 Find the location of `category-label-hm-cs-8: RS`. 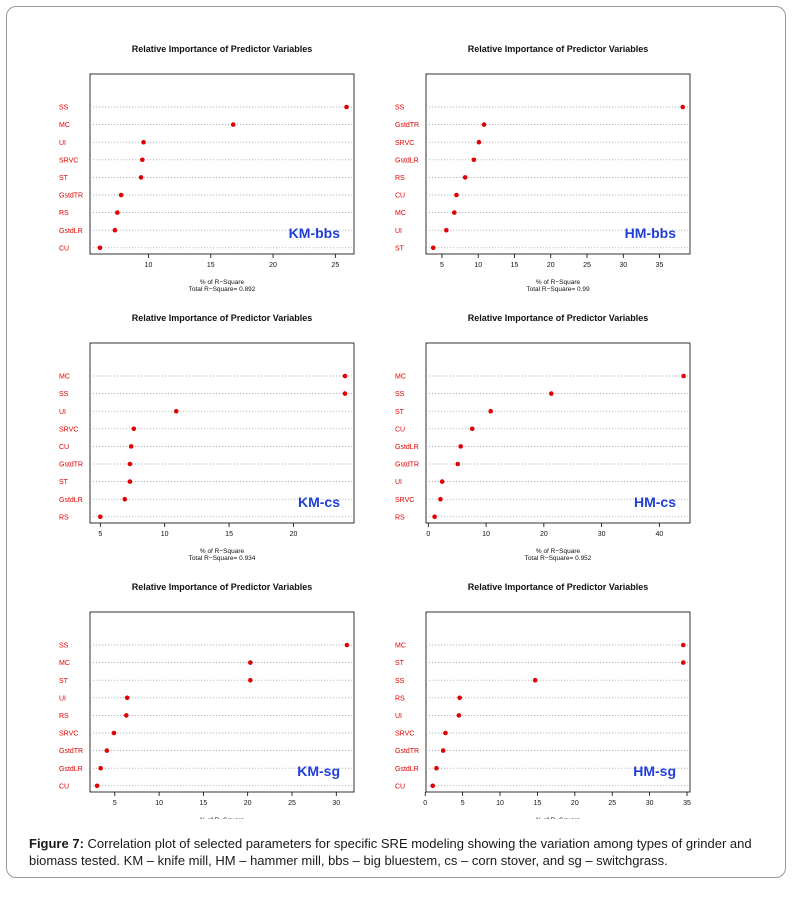

category-label-hm-cs-8: RS is located at coordinates (400, 517).